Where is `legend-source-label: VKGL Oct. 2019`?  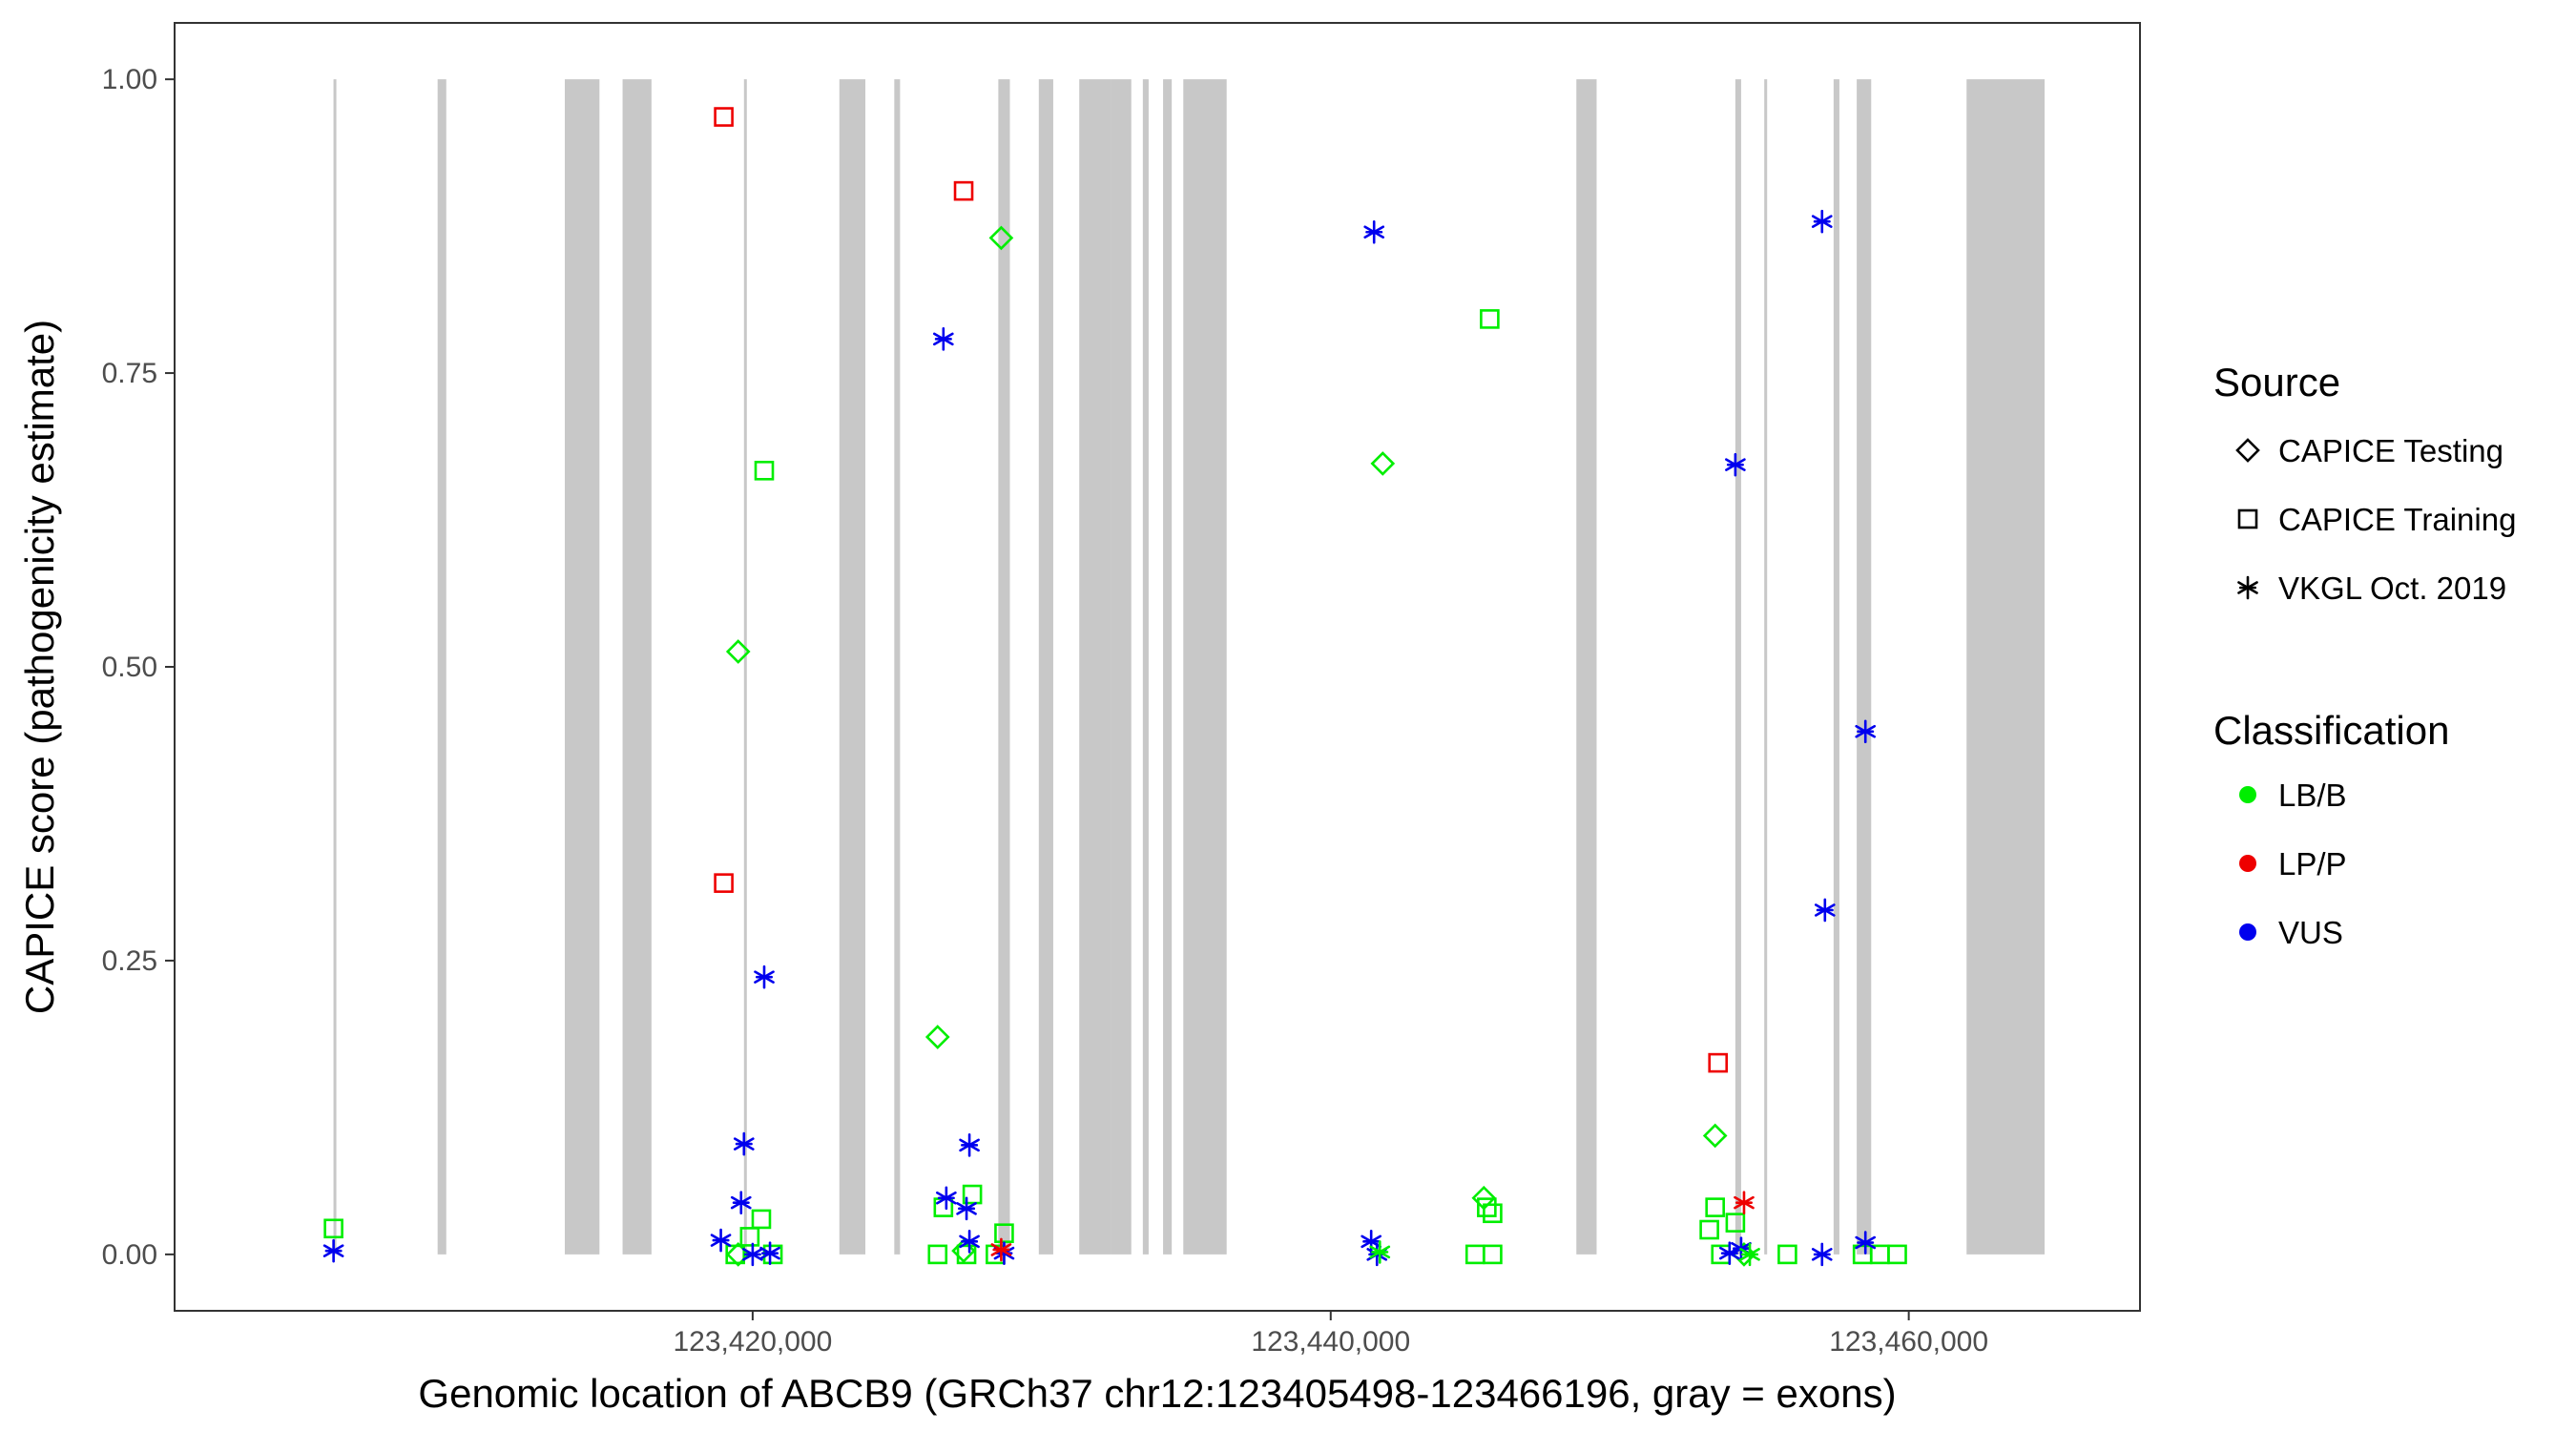 legend-source-label: VKGL Oct. 2019 is located at coordinates (2392, 588).